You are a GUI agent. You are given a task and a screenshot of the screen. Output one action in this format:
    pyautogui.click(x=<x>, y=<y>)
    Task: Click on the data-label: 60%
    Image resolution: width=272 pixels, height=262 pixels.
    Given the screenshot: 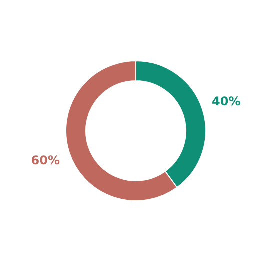 What is the action you would take?
    pyautogui.click(x=45, y=160)
    